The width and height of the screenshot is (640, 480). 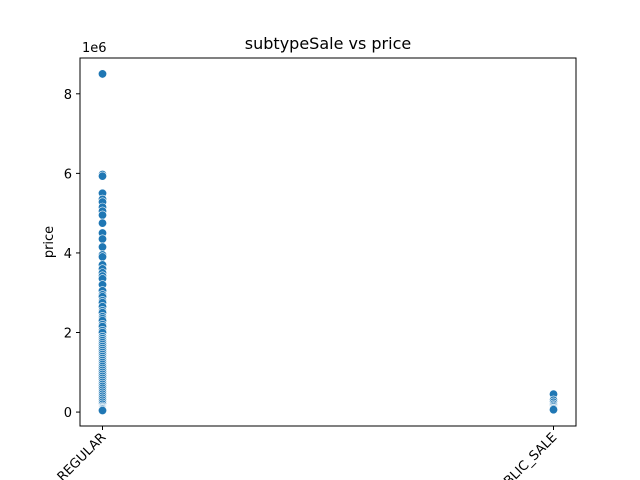 I want to click on y-offset-label: 1e6, so click(x=94, y=48).